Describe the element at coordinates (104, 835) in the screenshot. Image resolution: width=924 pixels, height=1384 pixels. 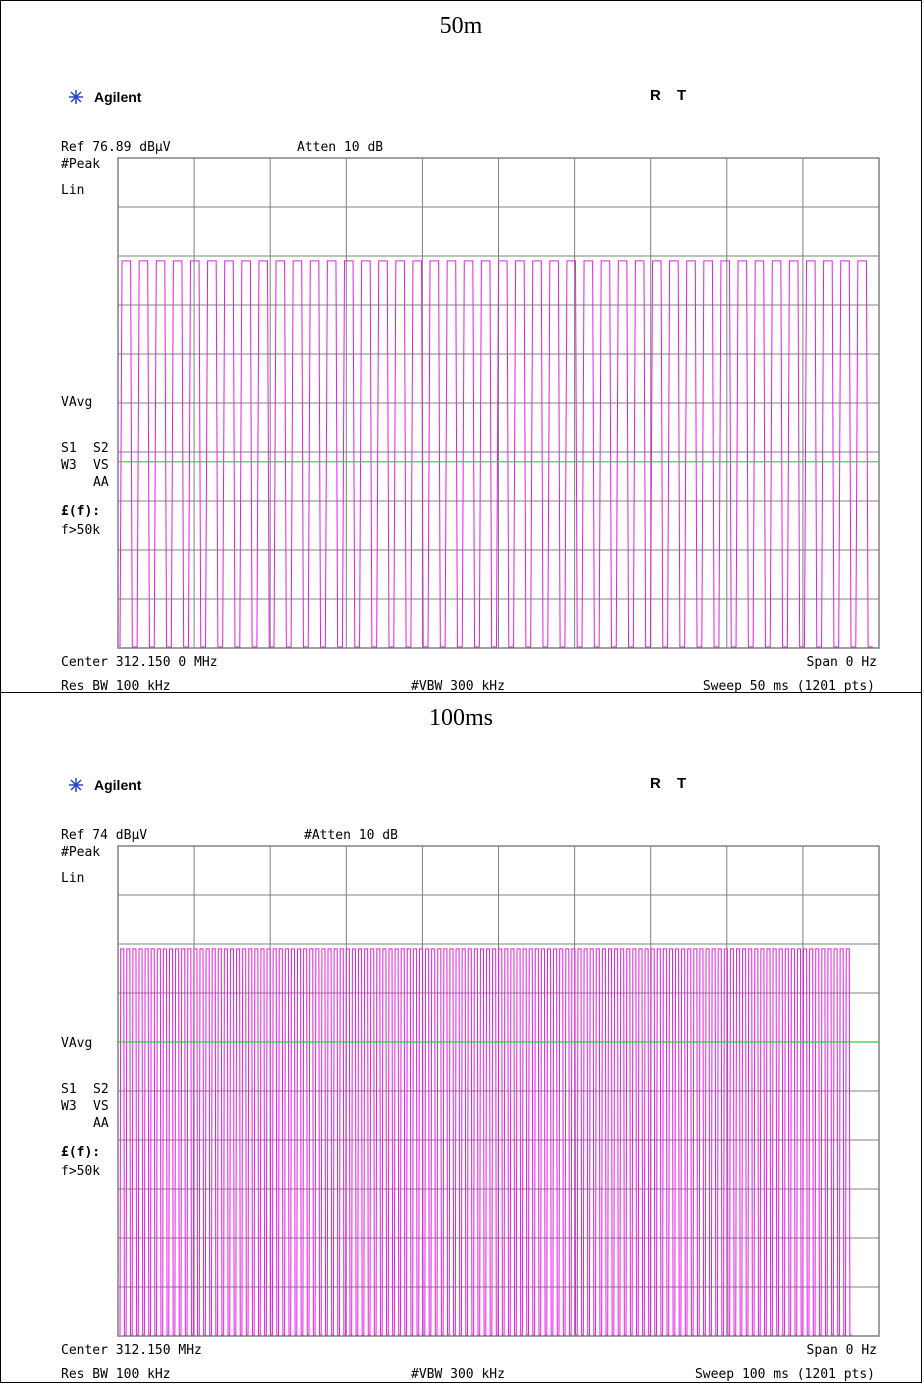
I see `ref-level-label: Ref 74 dBµV` at that location.